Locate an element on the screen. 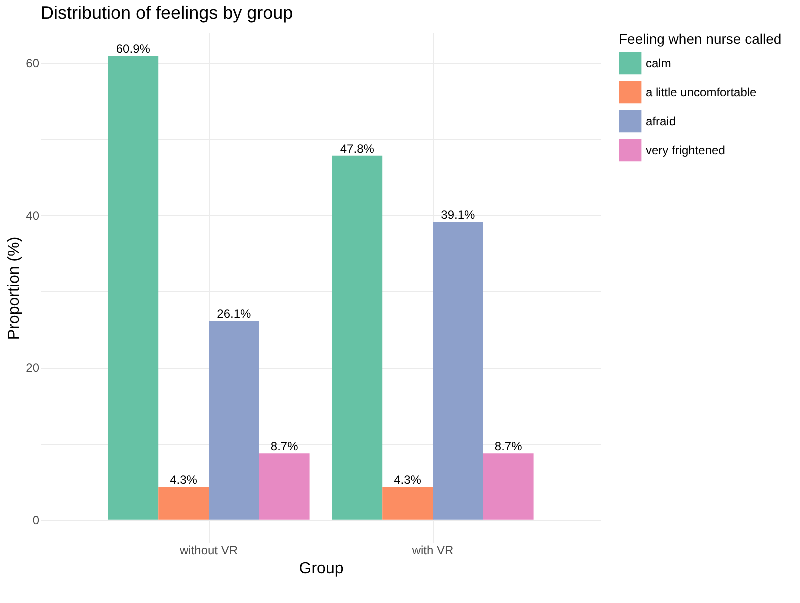  data-label: 39.1% is located at coordinates (458, 215).